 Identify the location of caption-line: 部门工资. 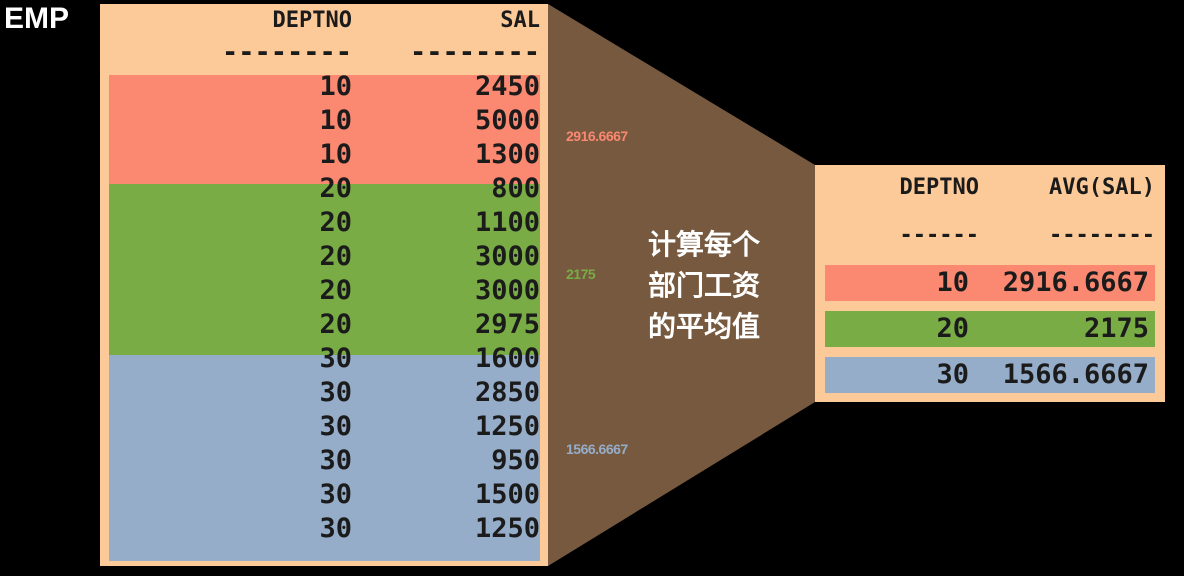
(704, 285).